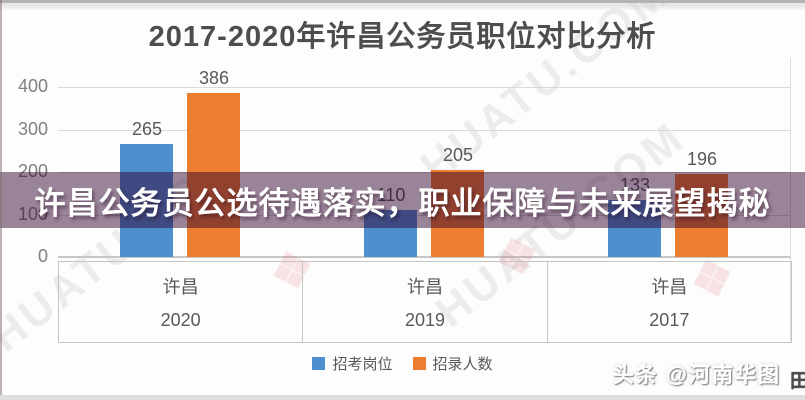 The image size is (805, 400). What do you see at coordinates (424, 257) in the screenshot?
I see `x-axis-line` at bounding box center [424, 257].